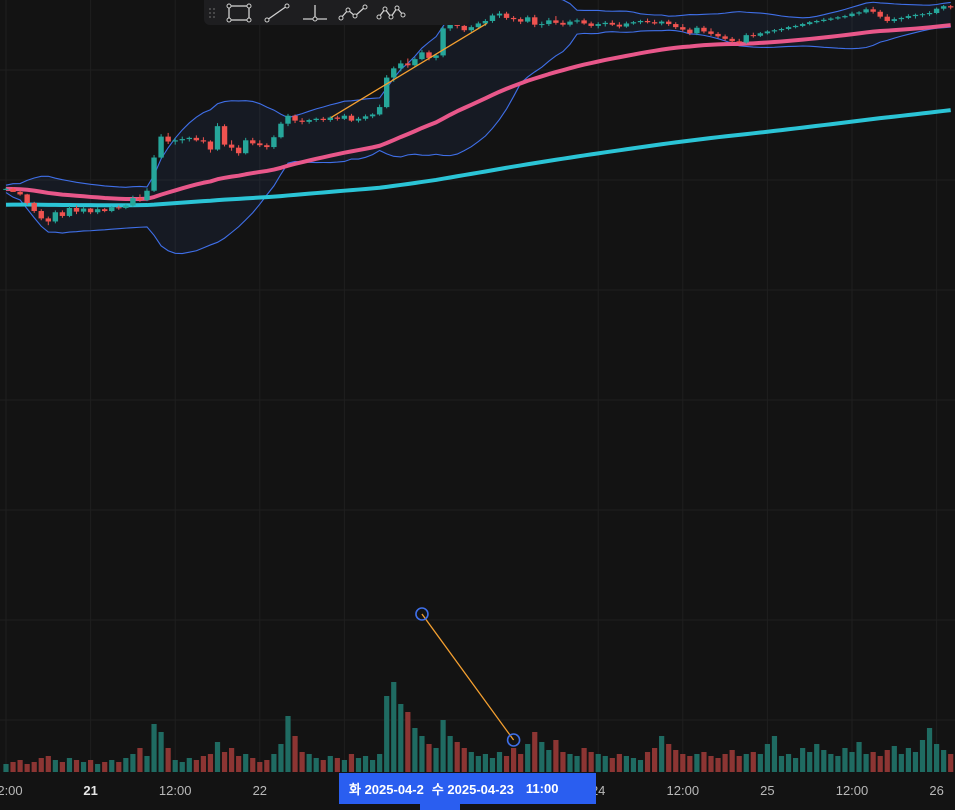 The width and height of the screenshot is (955, 810). What do you see at coordinates (11, 790) in the screenshot?
I see `time-axis-label: 2:00` at bounding box center [11, 790].